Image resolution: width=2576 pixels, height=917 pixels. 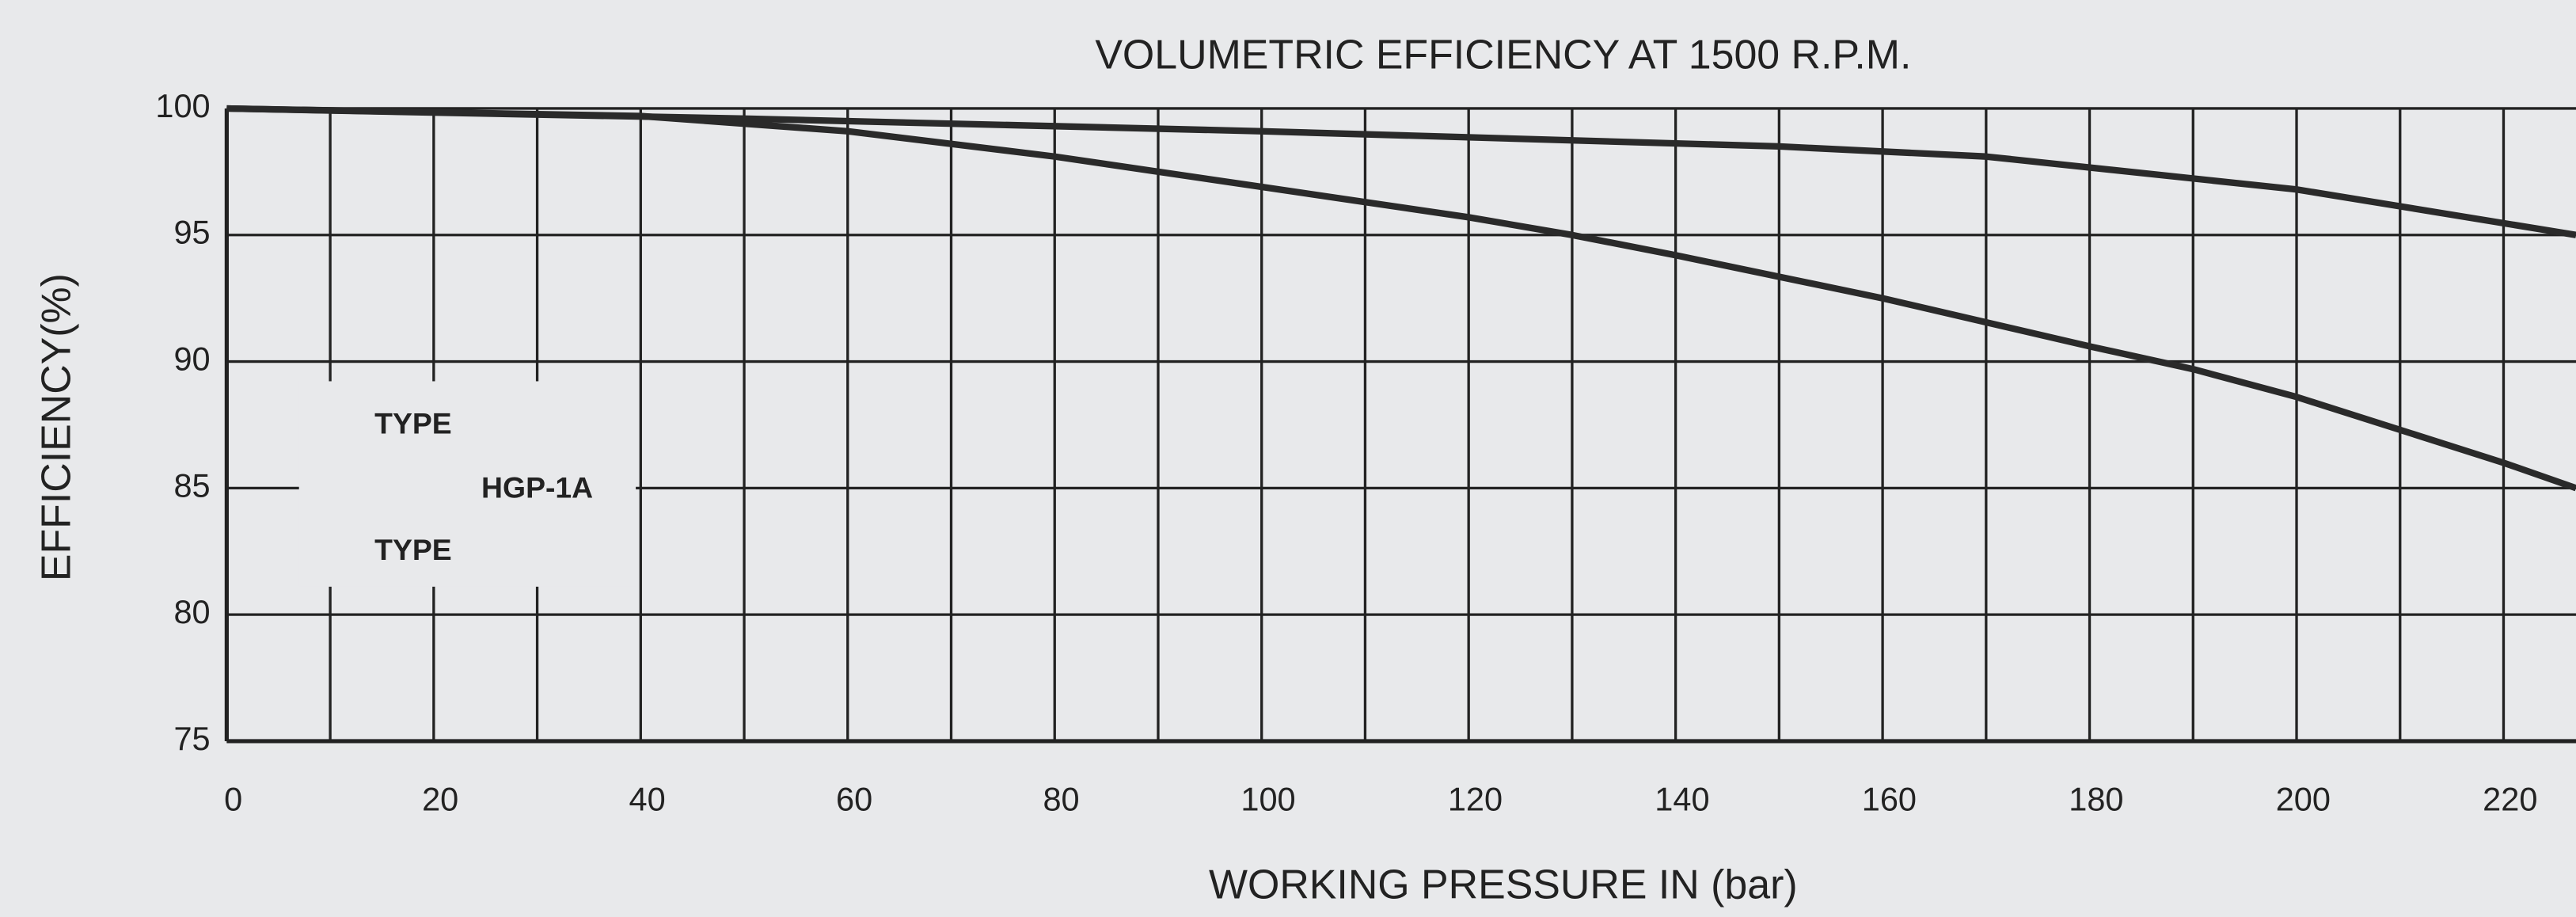 What do you see at coordinates (537, 487) in the screenshot?
I see `annotation: HGP-1A` at bounding box center [537, 487].